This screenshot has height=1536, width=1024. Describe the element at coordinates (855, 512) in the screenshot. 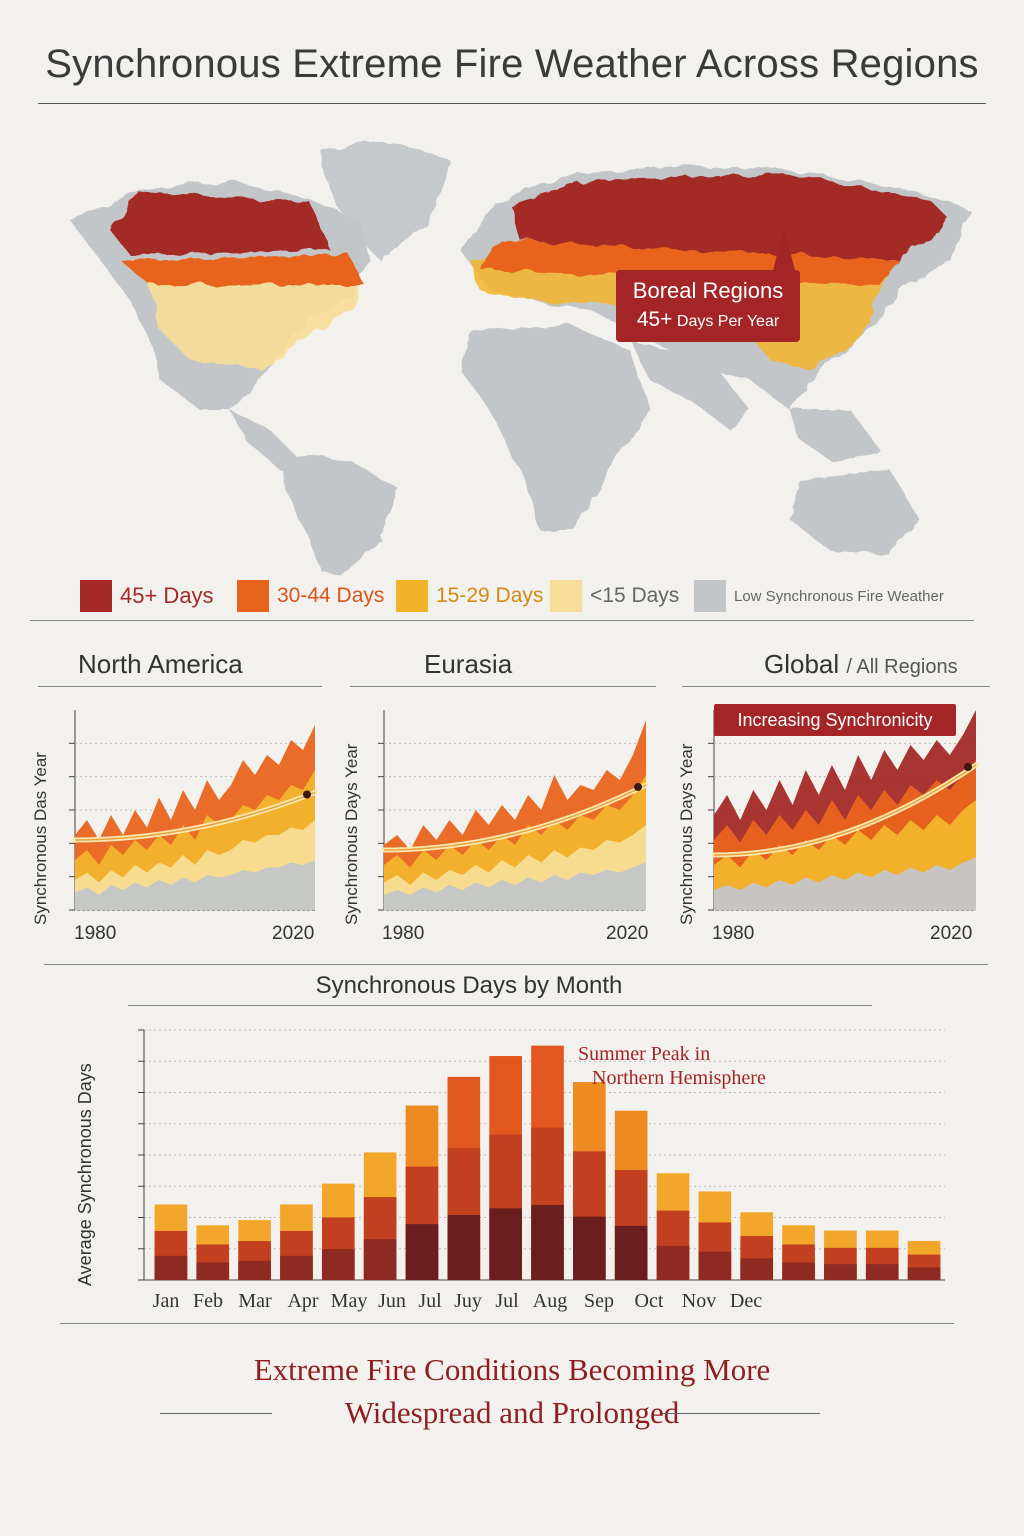

I see `australia` at that location.